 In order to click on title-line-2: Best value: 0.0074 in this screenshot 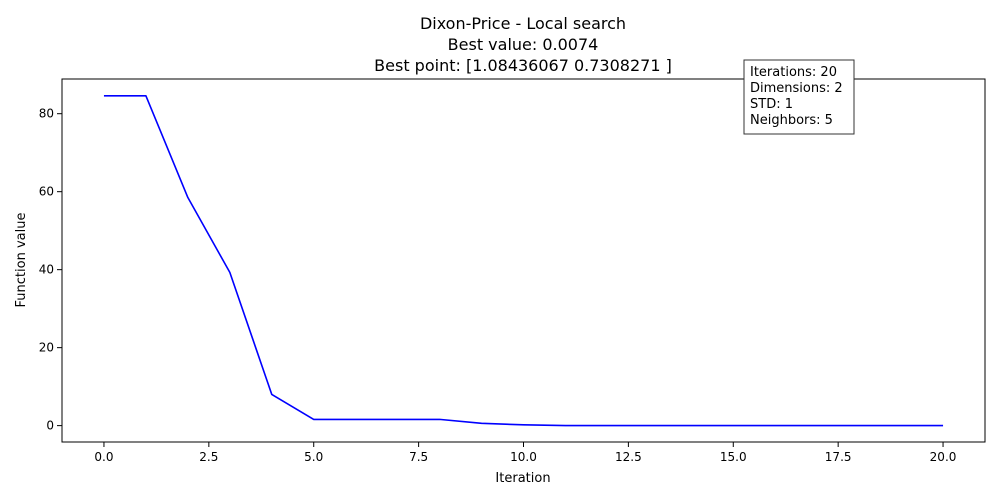, I will do `click(523, 44)`.